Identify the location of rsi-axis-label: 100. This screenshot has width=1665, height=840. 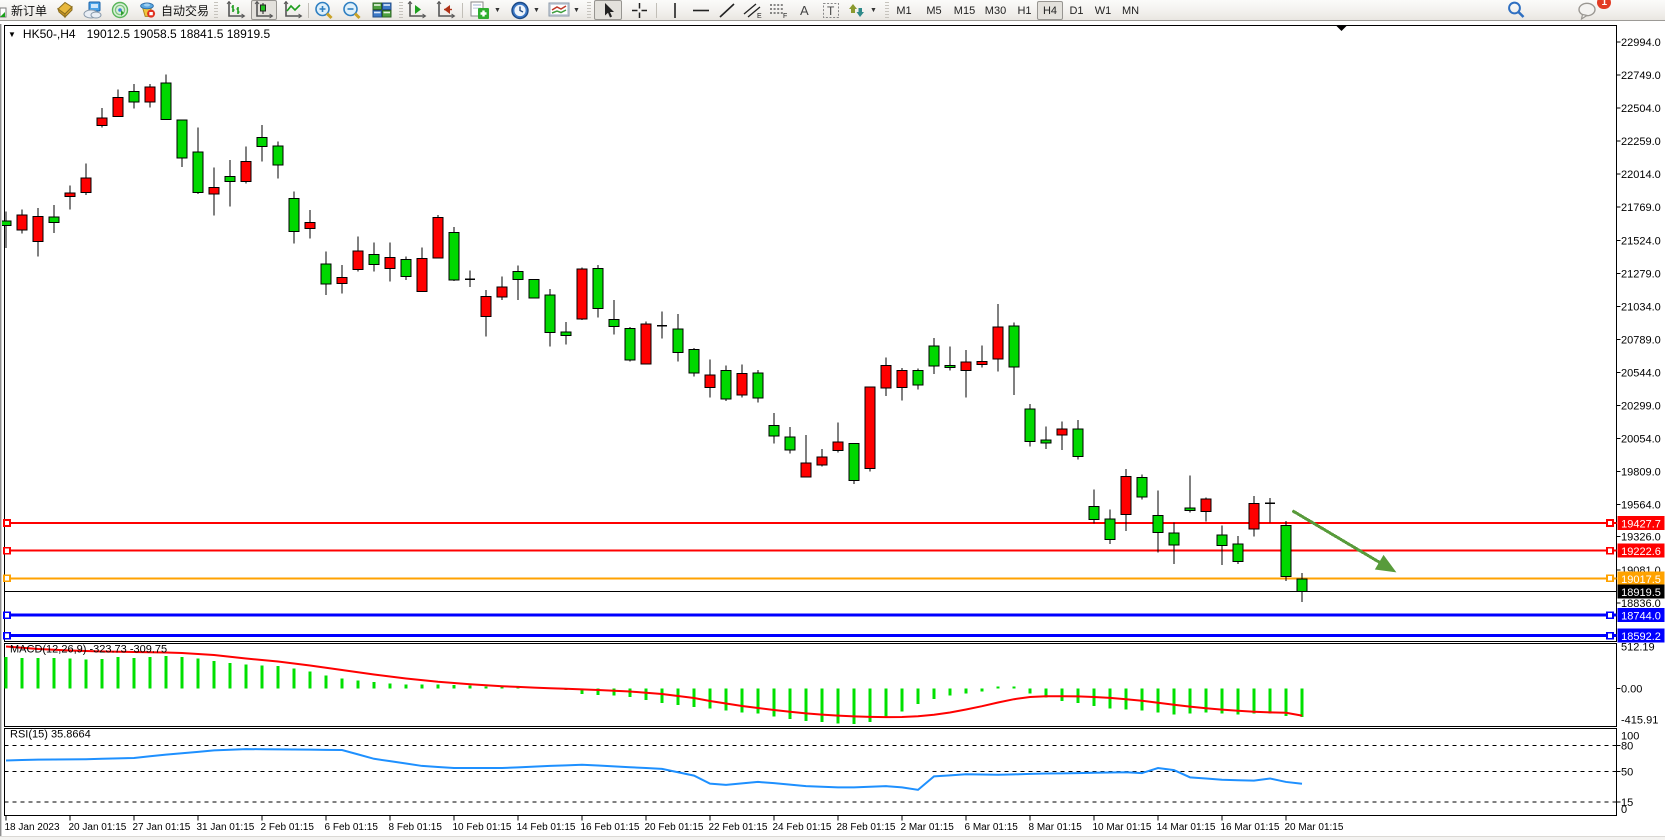
(1630, 737).